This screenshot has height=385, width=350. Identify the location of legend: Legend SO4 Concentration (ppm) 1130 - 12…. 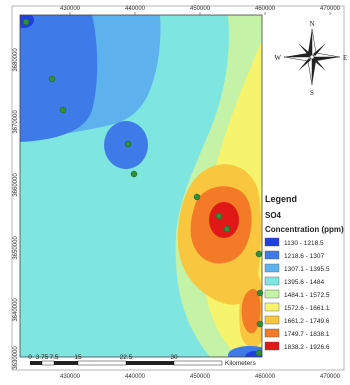
(304, 272).